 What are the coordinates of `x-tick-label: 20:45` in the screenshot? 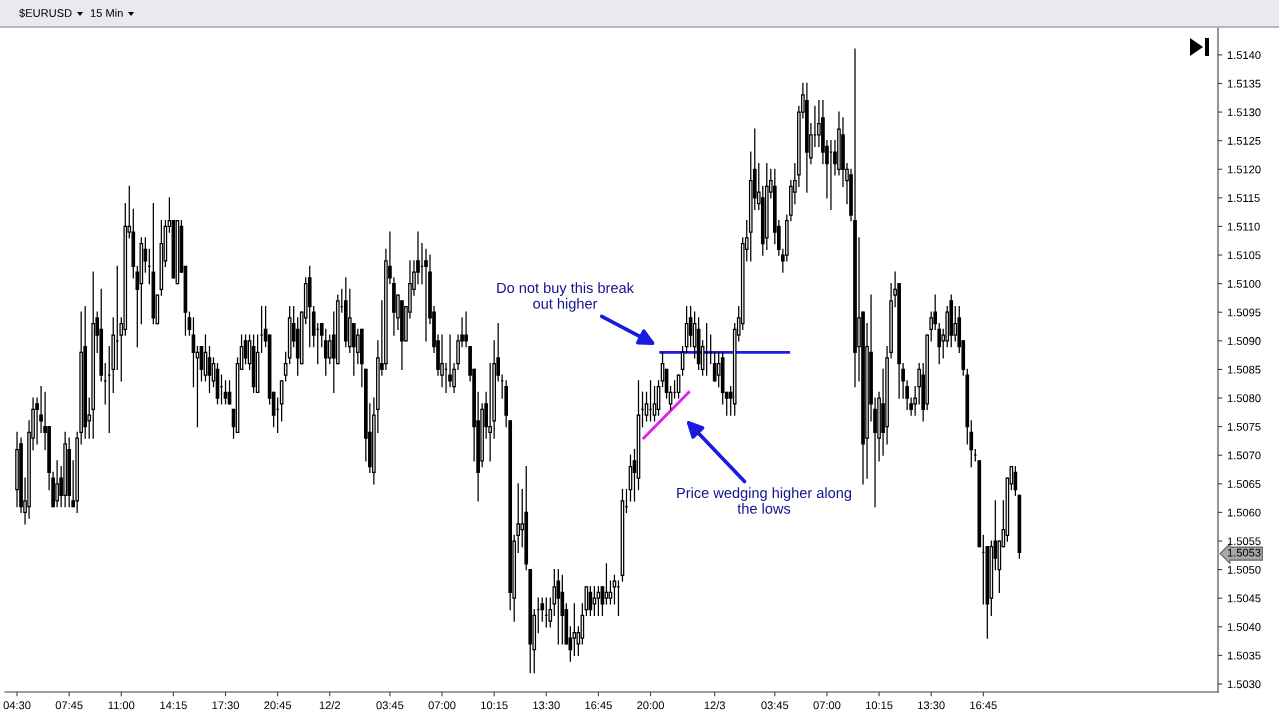 It's located at (278, 705).